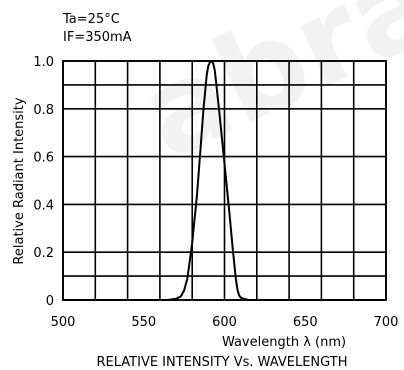 The image size is (404, 370). What do you see at coordinates (19, 180) in the screenshot?
I see `y-axis-label: Relative Radiant Intensity` at bounding box center [19, 180].